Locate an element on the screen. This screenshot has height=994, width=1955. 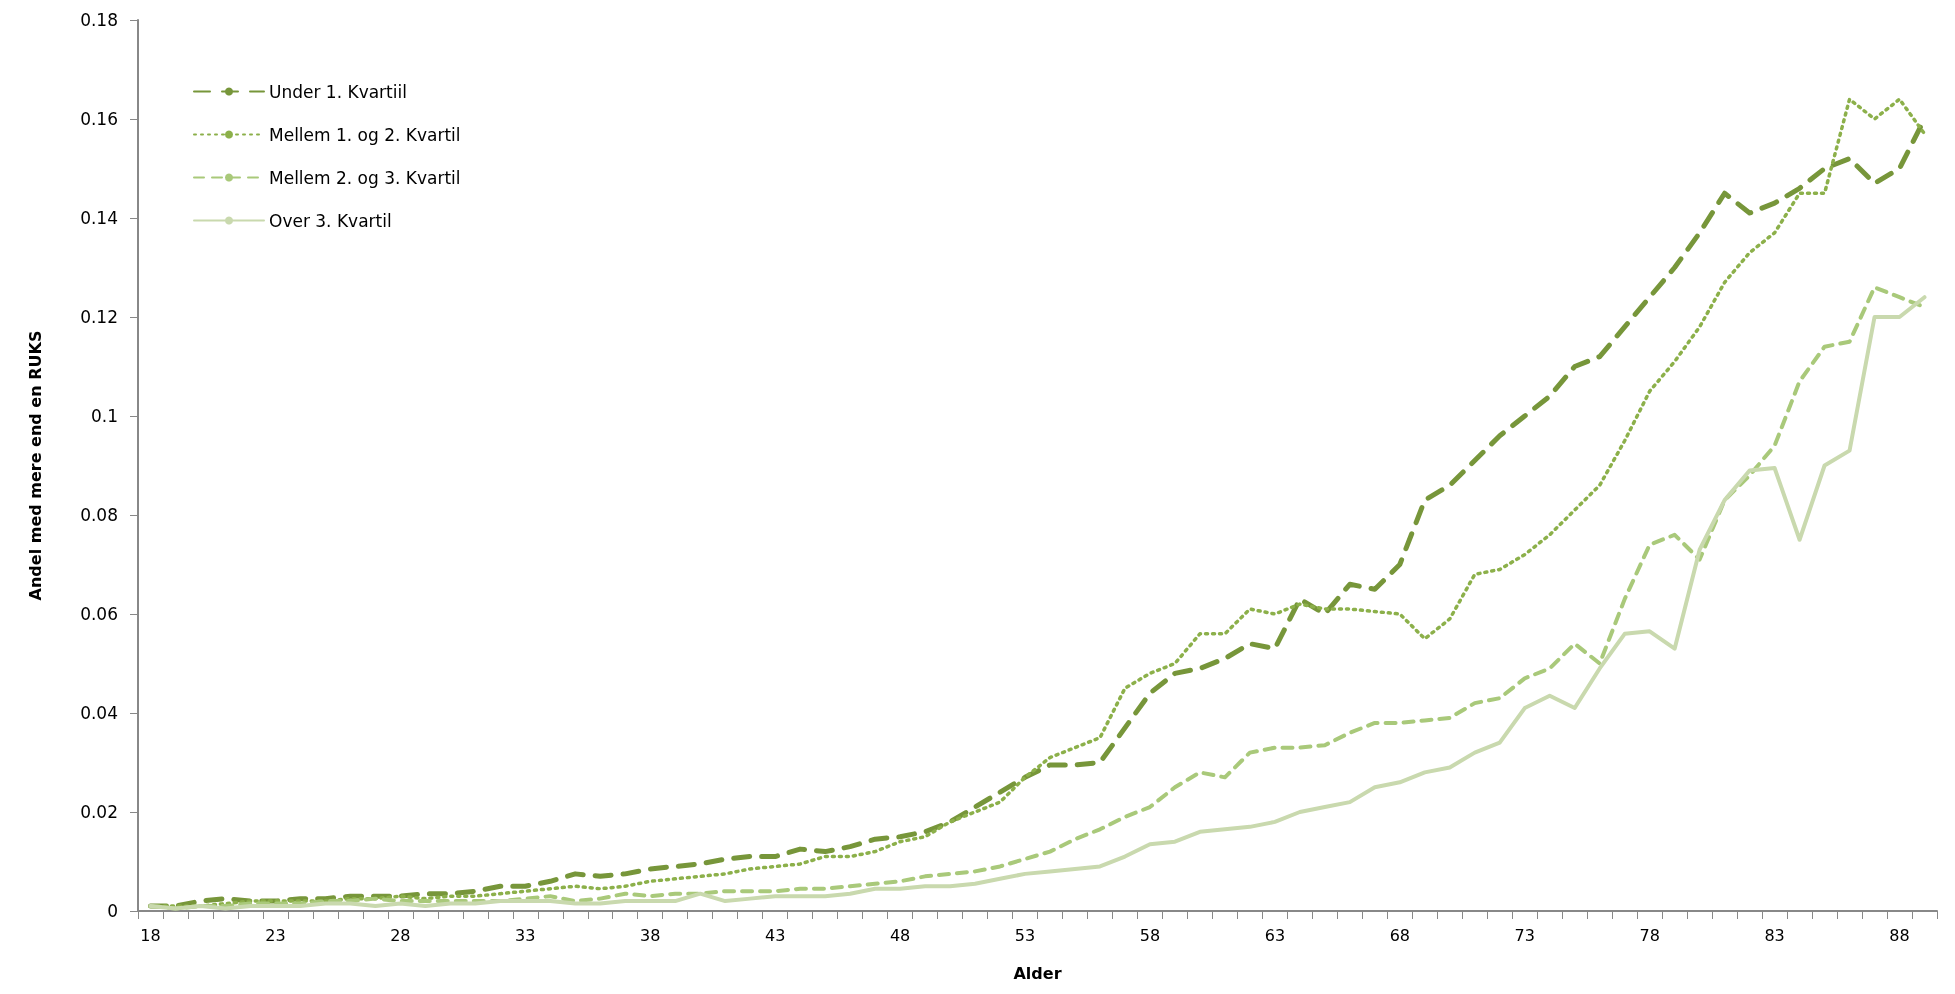
x-tick-label: 83 is located at coordinates (1774, 935).